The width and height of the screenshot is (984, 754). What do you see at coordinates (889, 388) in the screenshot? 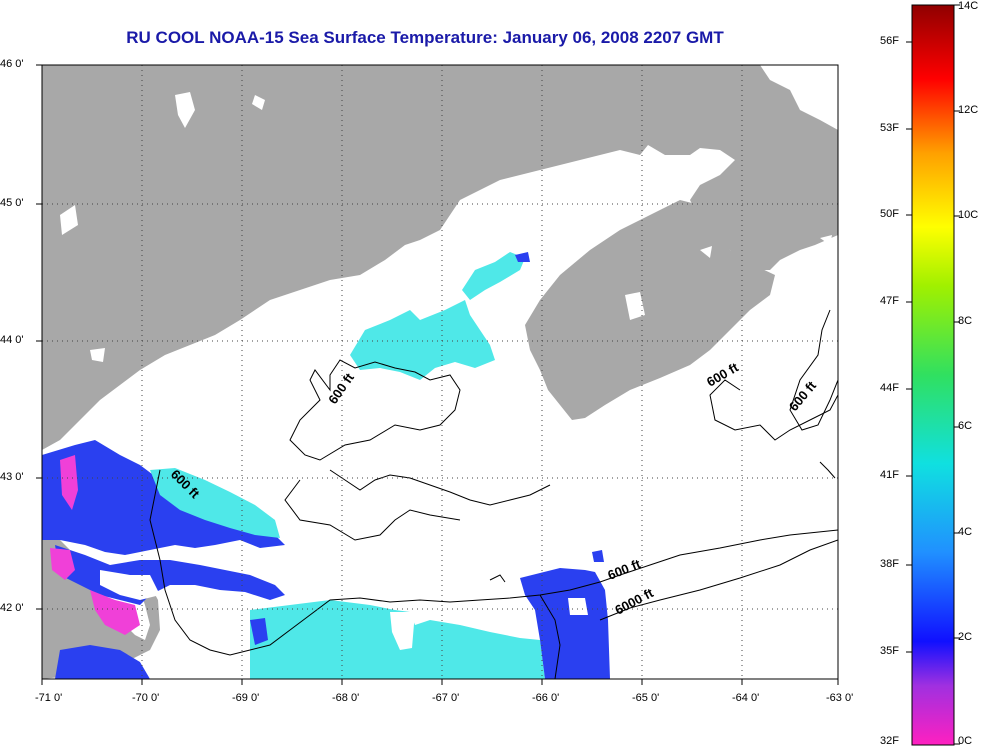
I see `colorbar-f-label: 44F` at bounding box center [889, 388].